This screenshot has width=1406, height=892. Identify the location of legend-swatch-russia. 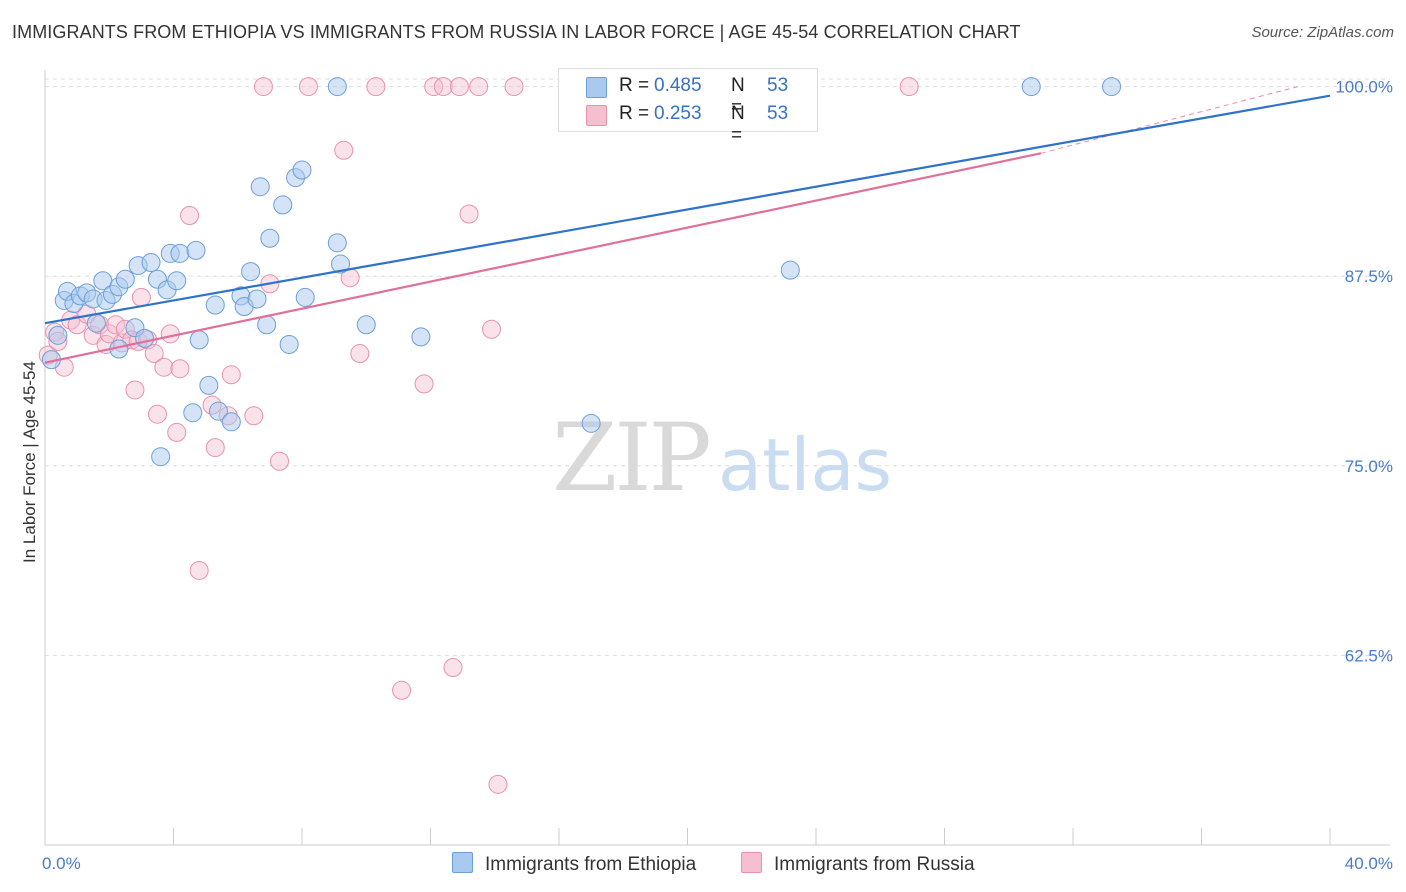
(596, 115).